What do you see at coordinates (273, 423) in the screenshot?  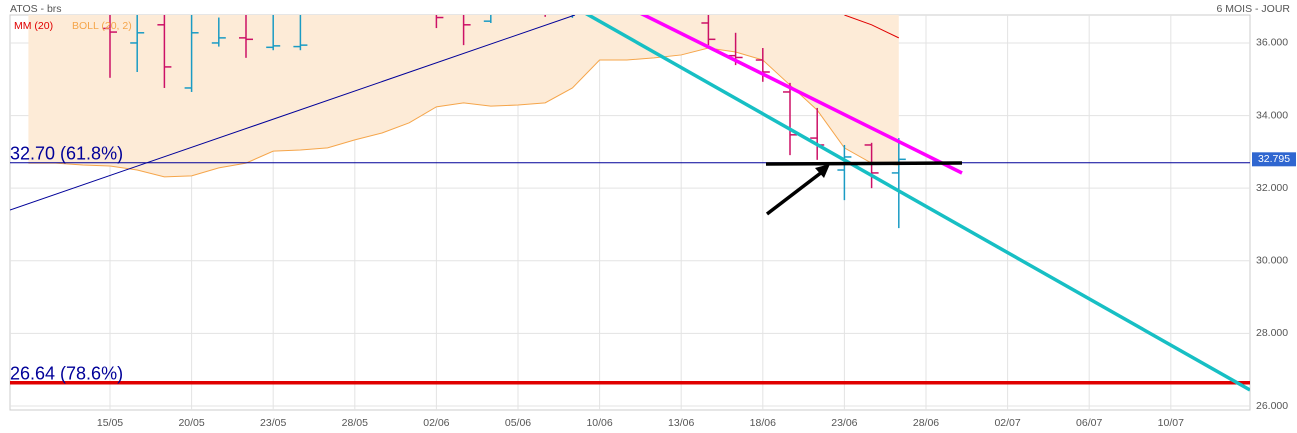 I see `x-tick-label: 23/05` at bounding box center [273, 423].